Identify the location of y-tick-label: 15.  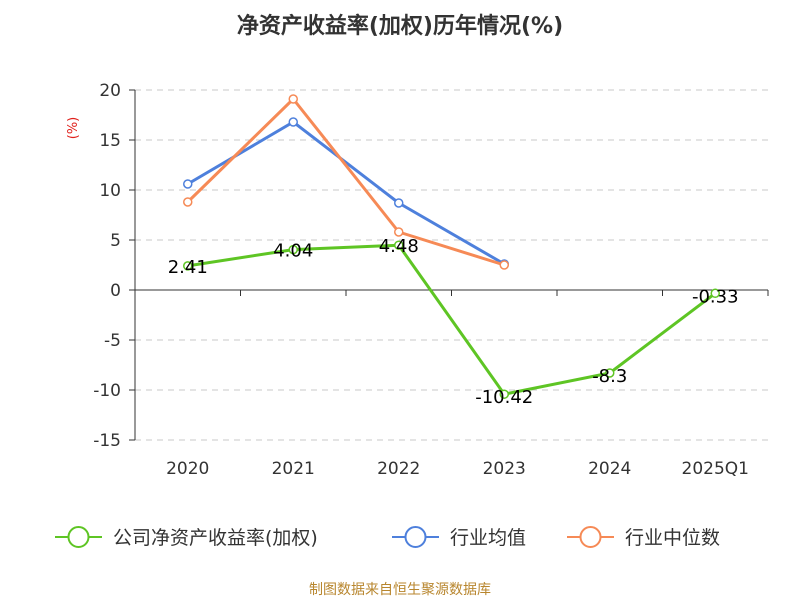
(110, 141).